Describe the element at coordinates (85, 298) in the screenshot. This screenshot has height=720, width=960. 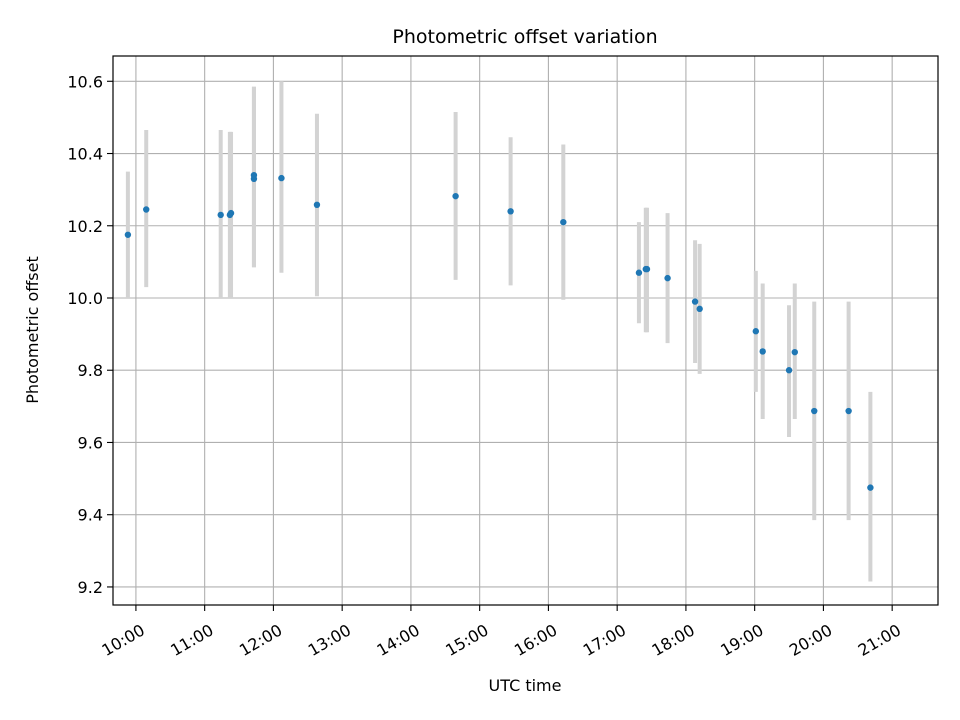
I see `y-tick-label: 10.0` at that location.